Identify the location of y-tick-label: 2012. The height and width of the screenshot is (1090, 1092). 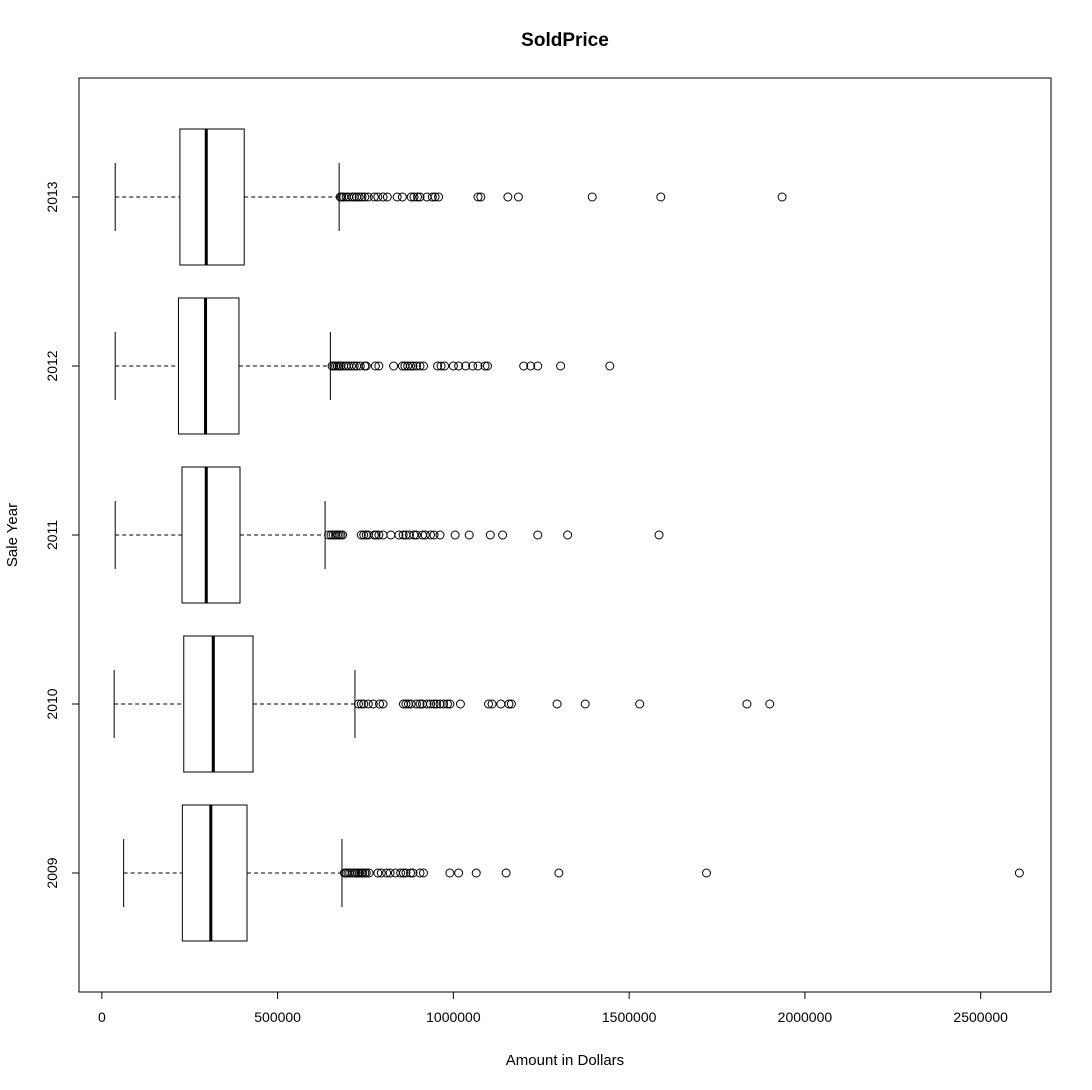
(52, 365).